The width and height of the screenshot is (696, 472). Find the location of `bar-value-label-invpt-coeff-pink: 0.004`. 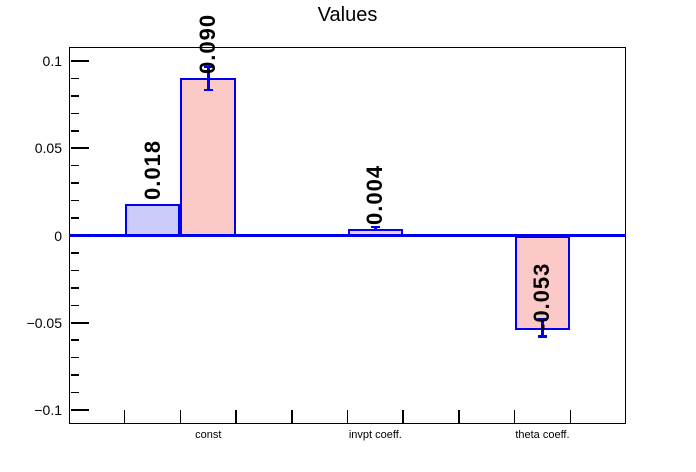

bar-value-label-invpt-coeff-pink: 0.004 is located at coordinates (375, 194).